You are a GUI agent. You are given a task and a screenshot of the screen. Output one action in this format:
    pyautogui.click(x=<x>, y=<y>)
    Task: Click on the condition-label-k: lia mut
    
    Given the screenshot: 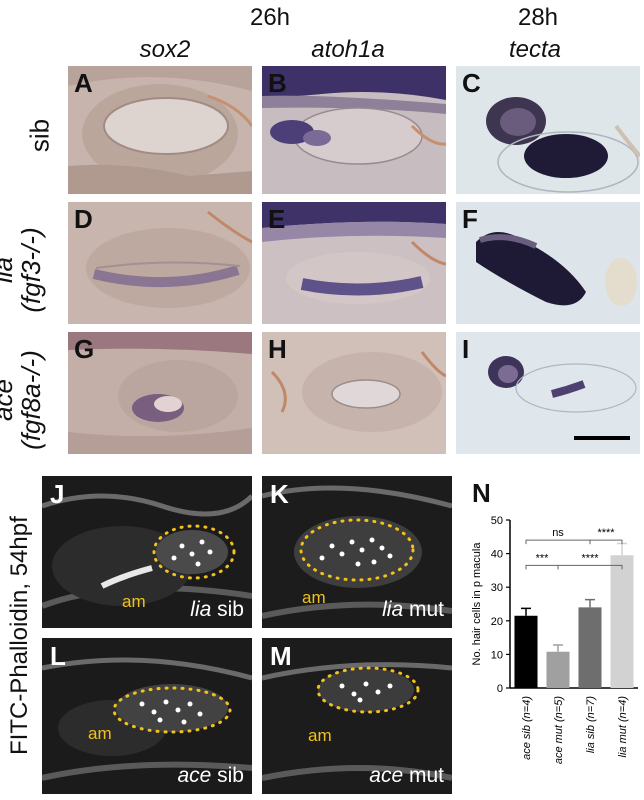 What is the action you would take?
    pyautogui.click(x=413, y=610)
    